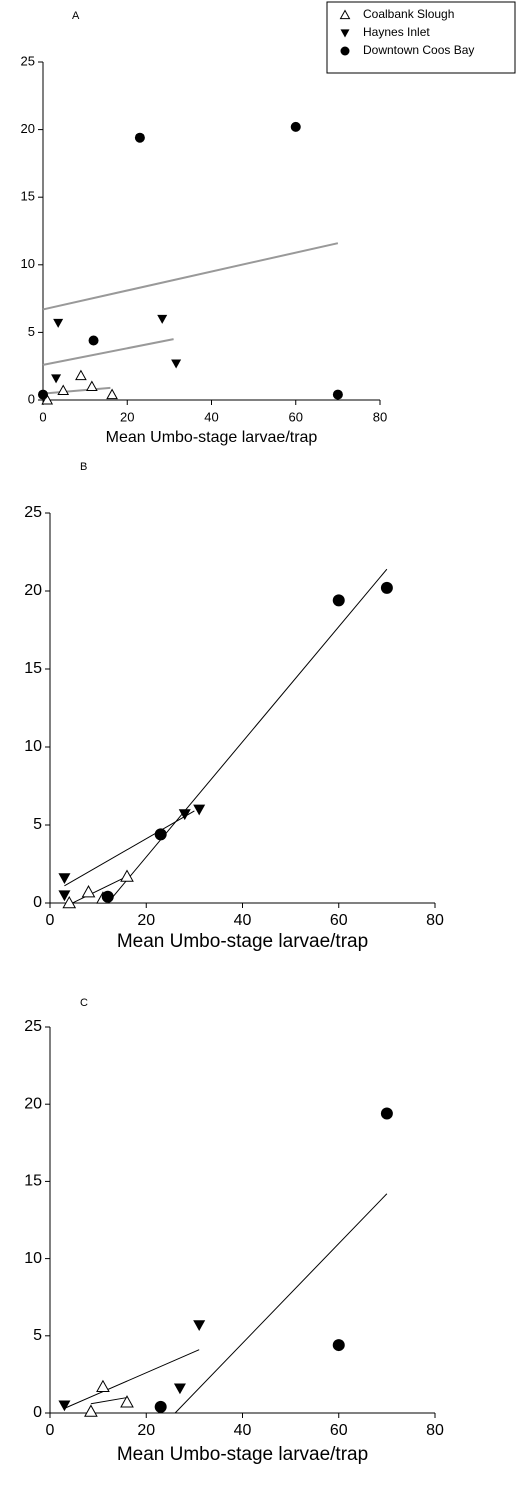 This screenshot has height=1492, width=517. Describe the element at coordinates (83, 467) in the screenshot. I see `panel-label: B` at that location.